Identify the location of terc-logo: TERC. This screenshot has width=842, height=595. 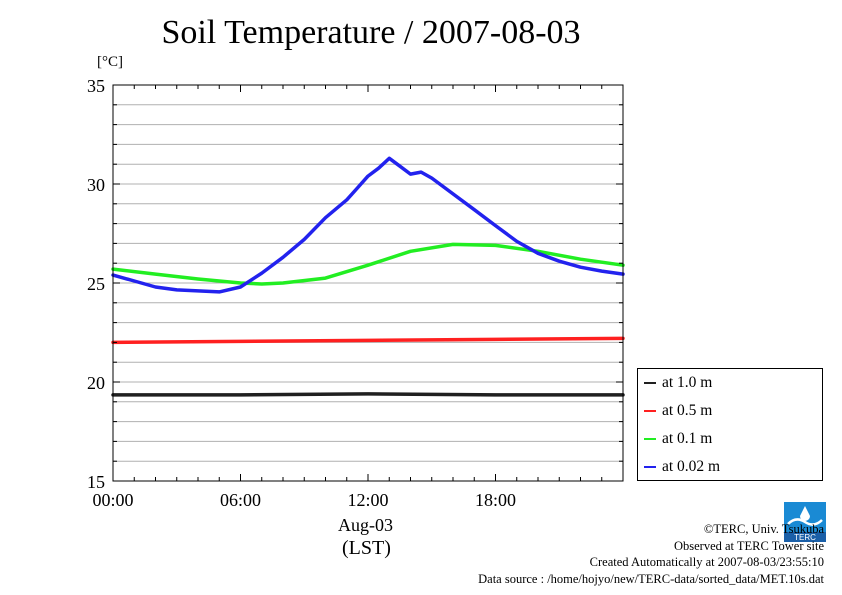
(805, 522).